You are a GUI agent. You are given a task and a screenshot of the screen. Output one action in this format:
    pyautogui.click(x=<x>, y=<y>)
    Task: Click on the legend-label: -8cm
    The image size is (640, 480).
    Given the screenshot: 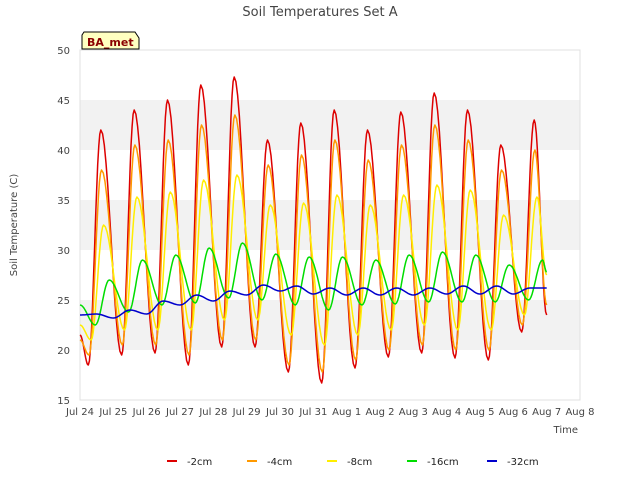 What is the action you would take?
    pyautogui.click(x=359, y=462)
    